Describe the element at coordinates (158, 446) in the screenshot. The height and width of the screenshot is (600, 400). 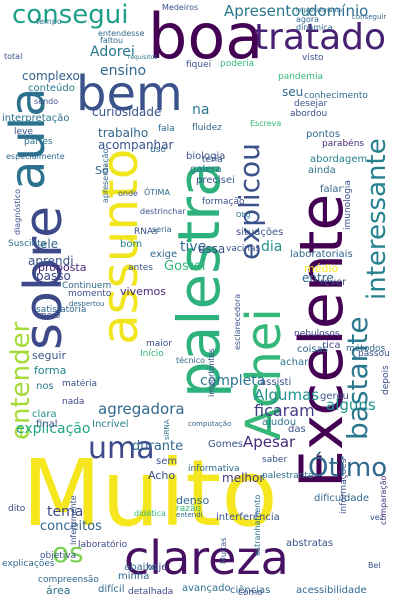
I see `word-cloud-word: durante` at that location.